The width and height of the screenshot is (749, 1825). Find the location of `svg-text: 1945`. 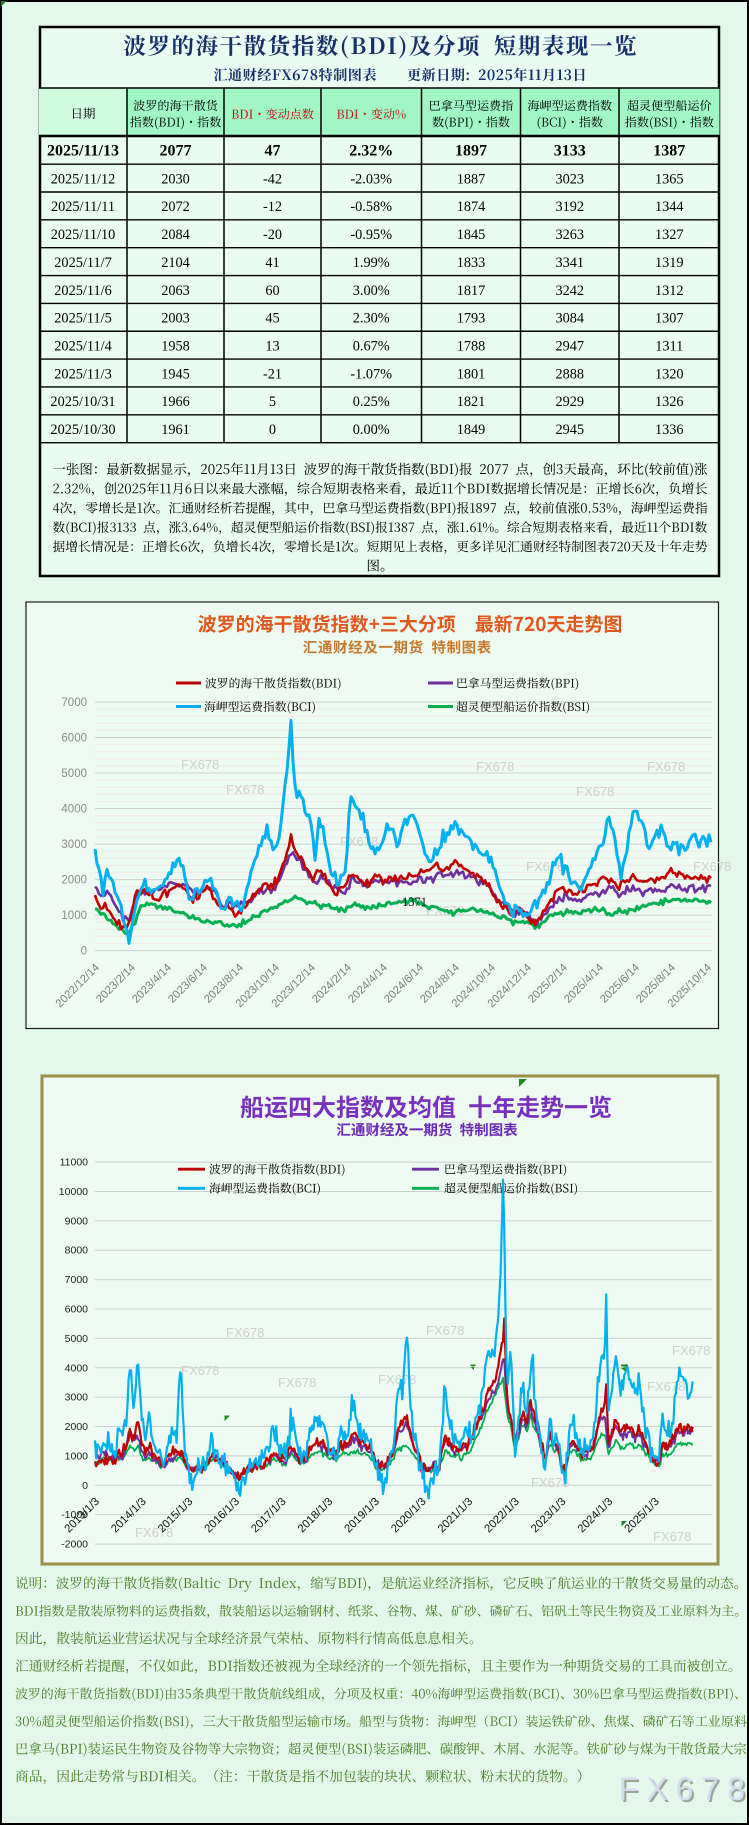

svg-text: 1945 is located at coordinates (175, 374).